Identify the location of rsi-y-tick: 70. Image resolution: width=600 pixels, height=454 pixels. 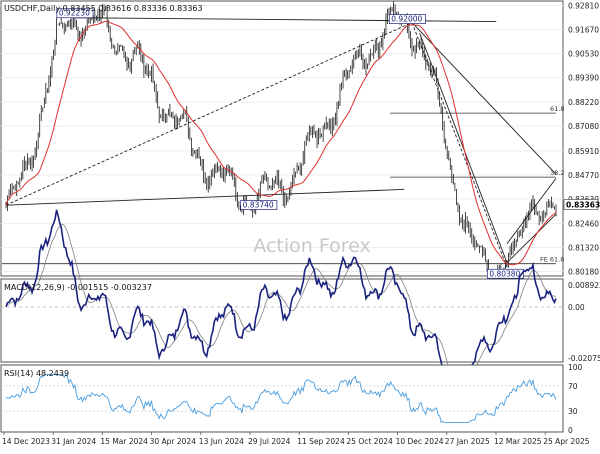
(573, 386).